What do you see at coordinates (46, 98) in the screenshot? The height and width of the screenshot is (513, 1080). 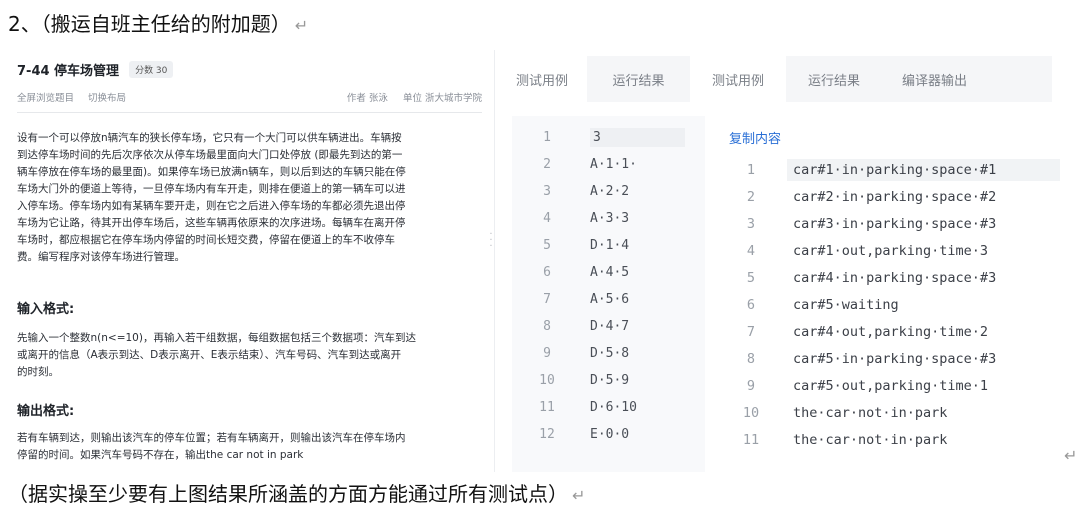 I see `fullscreen-link: 全屏浏览题目` at bounding box center [46, 98].